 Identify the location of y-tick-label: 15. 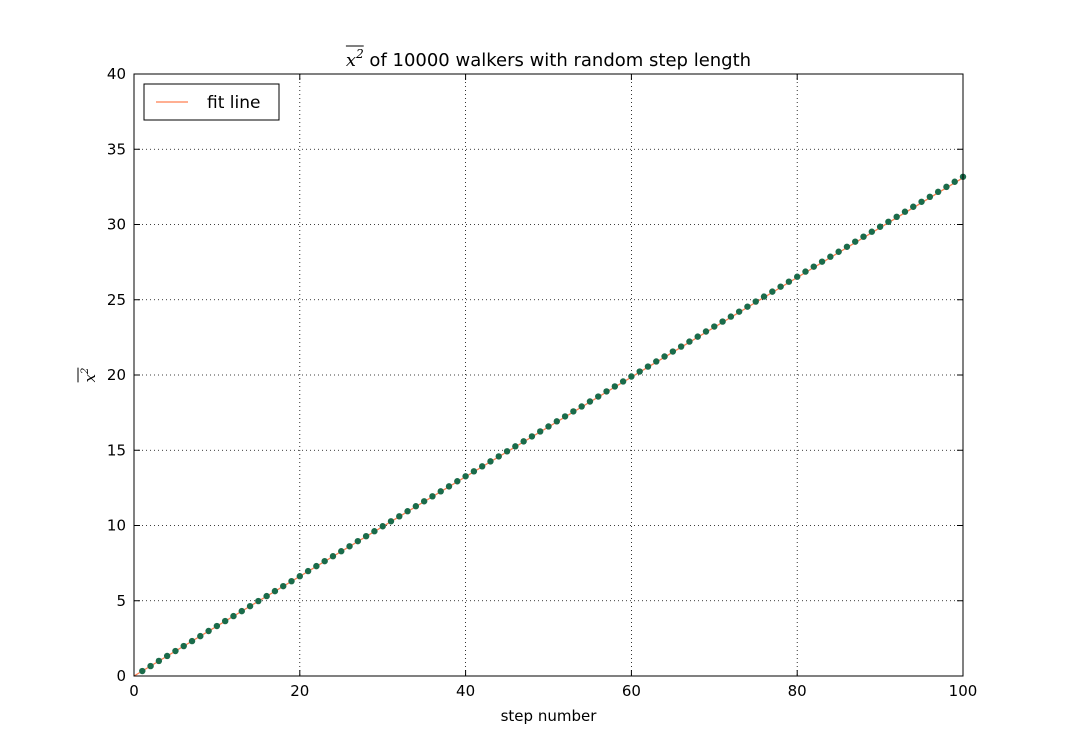
(116, 450).